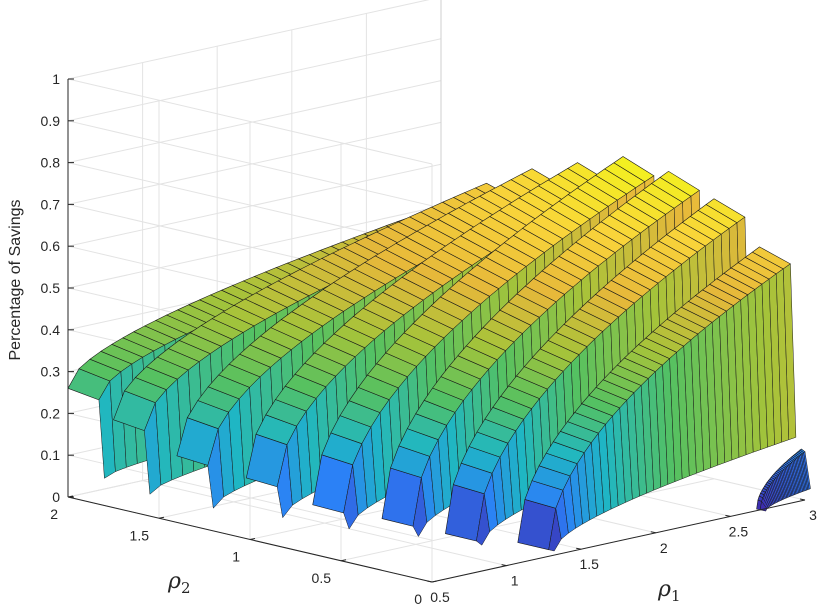  What do you see at coordinates (783, 480) in the screenshot?
I see `surface-ridge` at bounding box center [783, 480].